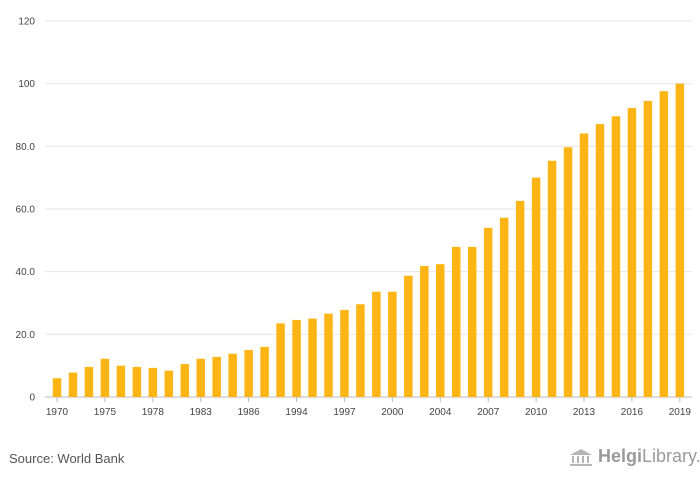  I want to click on bar-2005, so click(616, 257).